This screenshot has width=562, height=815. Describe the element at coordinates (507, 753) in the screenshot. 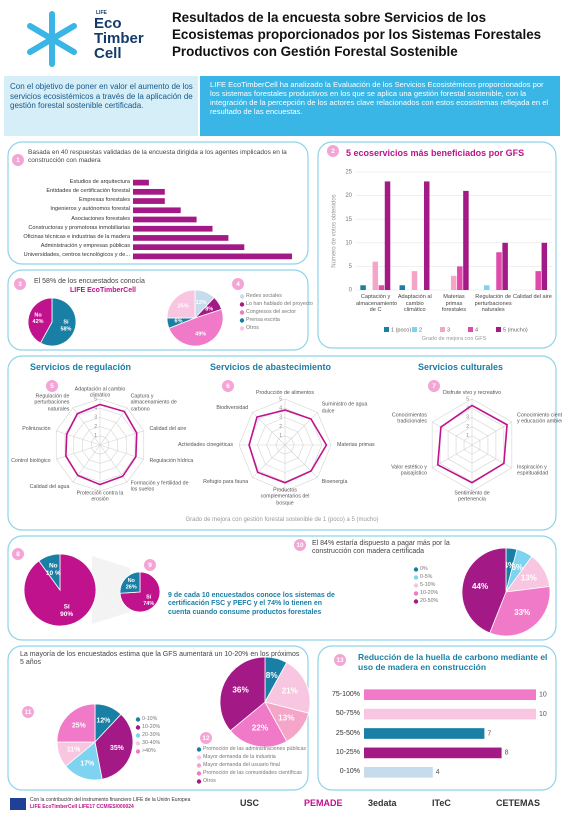

I see `value-label: 8` at that location.